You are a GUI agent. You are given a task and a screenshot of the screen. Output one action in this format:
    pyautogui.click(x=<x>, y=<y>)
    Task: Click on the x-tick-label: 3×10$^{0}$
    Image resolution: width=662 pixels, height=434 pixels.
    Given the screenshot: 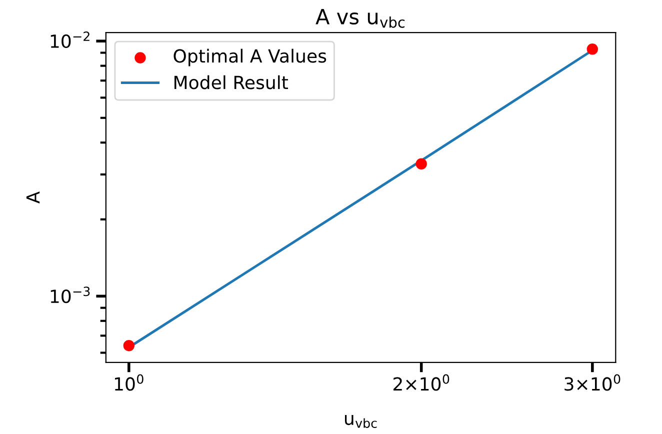 What is the action you would take?
    pyautogui.click(x=592, y=382)
    